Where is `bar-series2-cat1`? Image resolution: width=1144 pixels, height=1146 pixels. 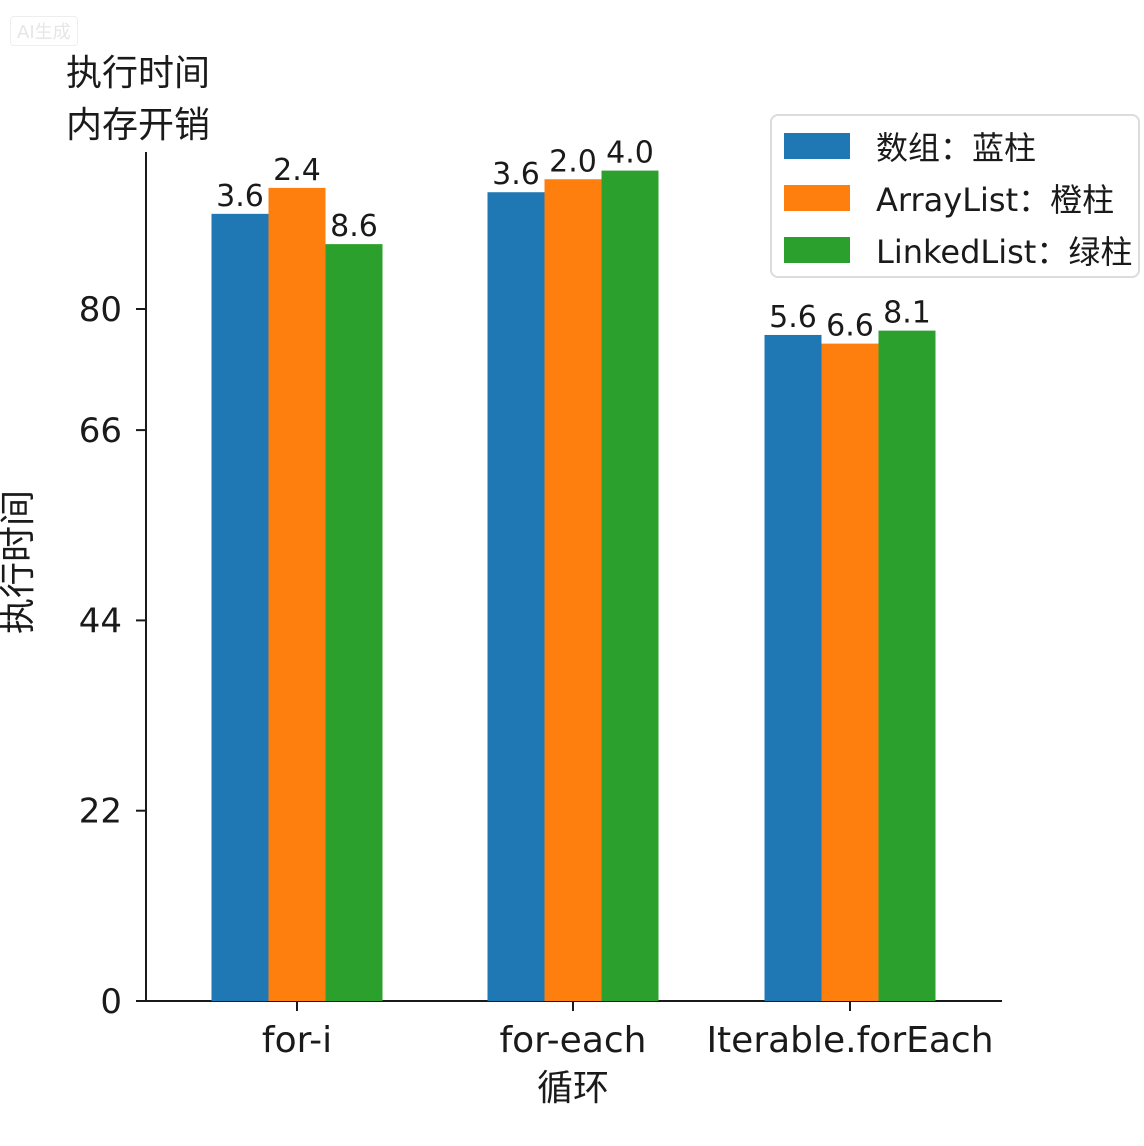 bar-series2-cat1 is located at coordinates (630, 586).